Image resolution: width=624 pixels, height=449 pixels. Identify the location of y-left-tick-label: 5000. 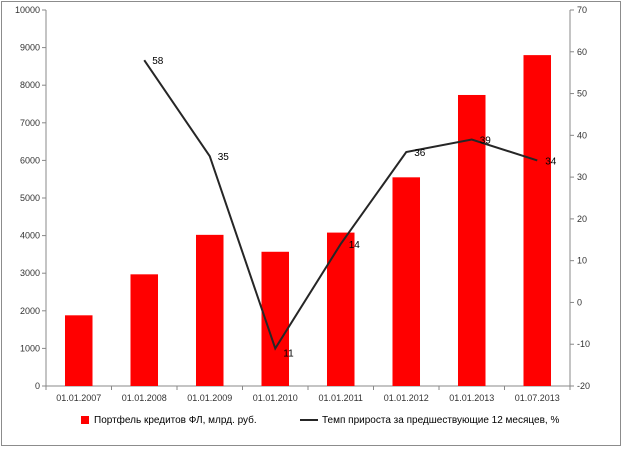
(30, 198).